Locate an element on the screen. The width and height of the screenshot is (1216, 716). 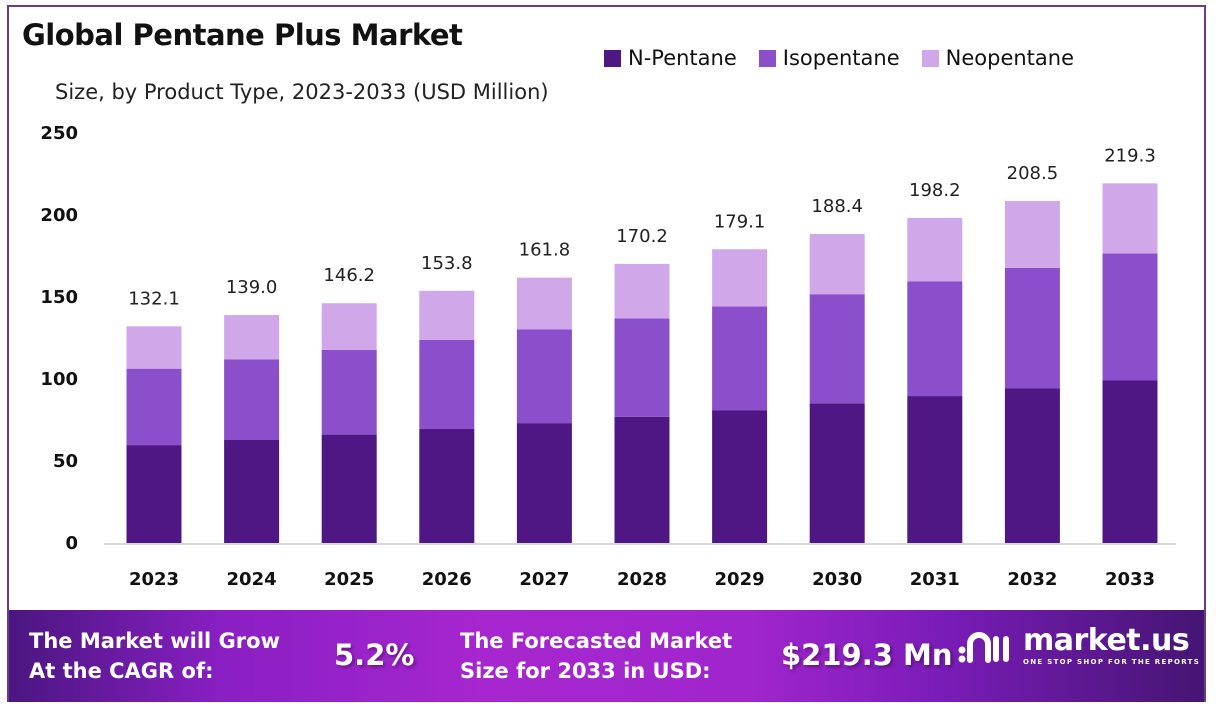
brand-name: market.us is located at coordinates (1106, 640).